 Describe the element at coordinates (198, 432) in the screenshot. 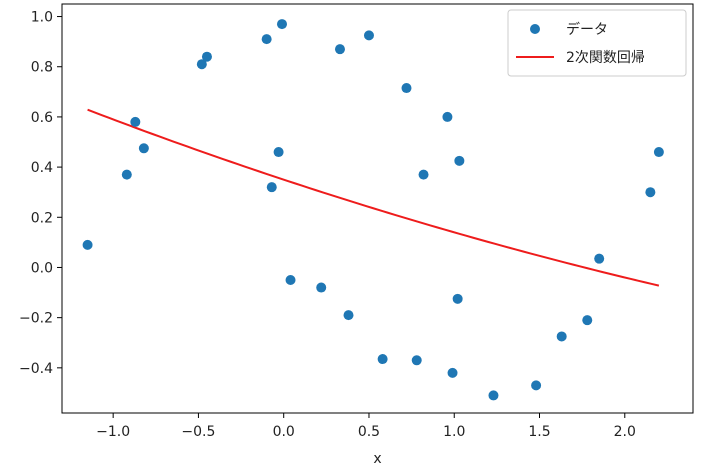

I see `x-tick-label: −0.5` at that location.